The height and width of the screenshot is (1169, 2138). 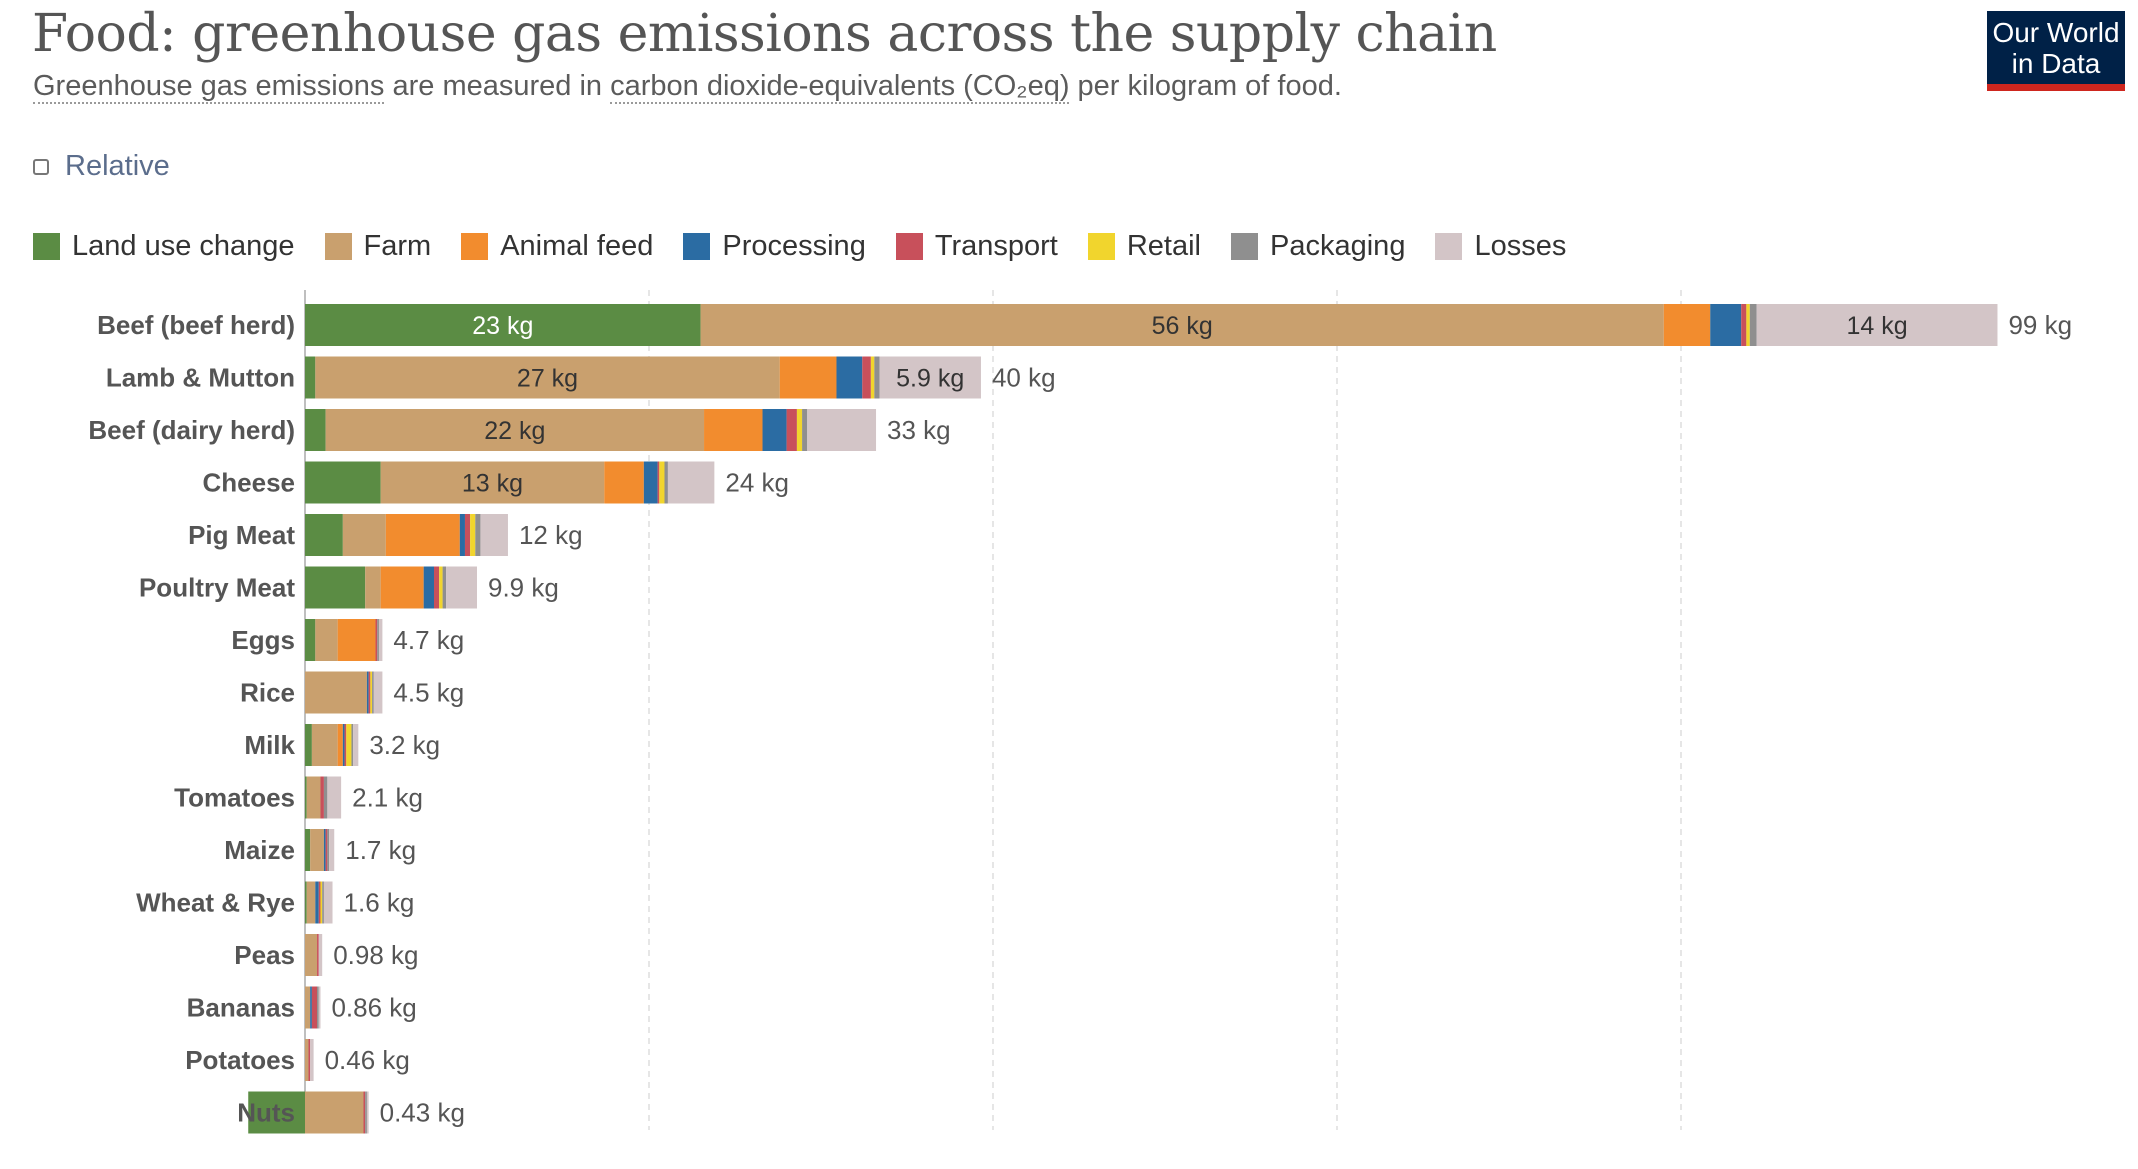 I want to click on bar-nuts-packaging, so click(x=366, y=1112).